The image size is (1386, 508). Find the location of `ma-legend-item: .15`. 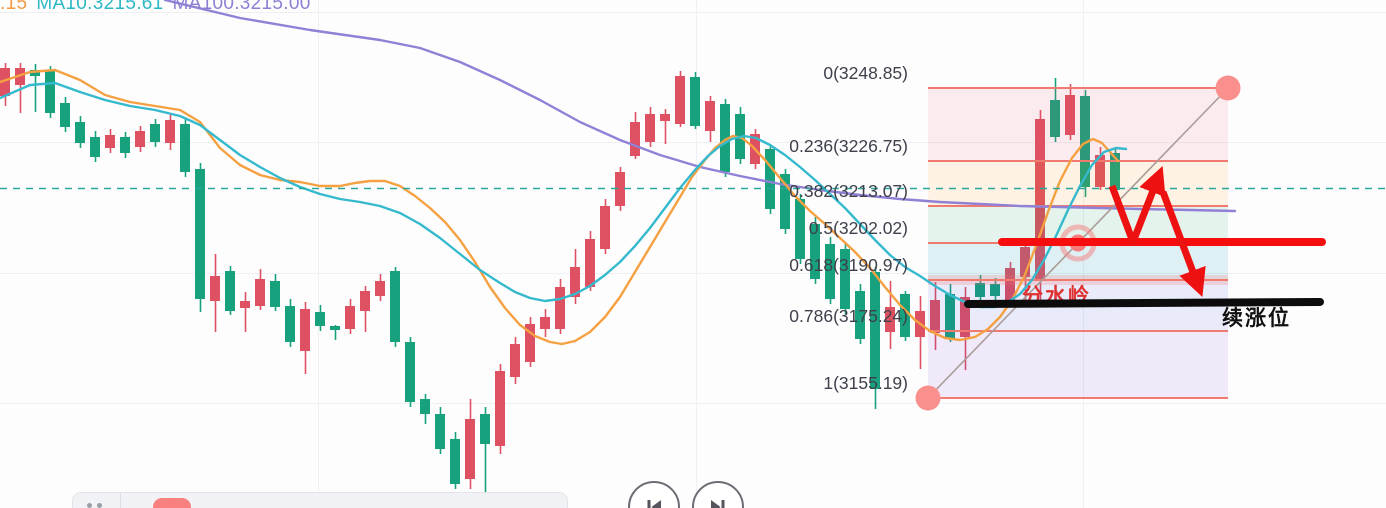

ma-legend-item: .15 is located at coordinates (14, 7).